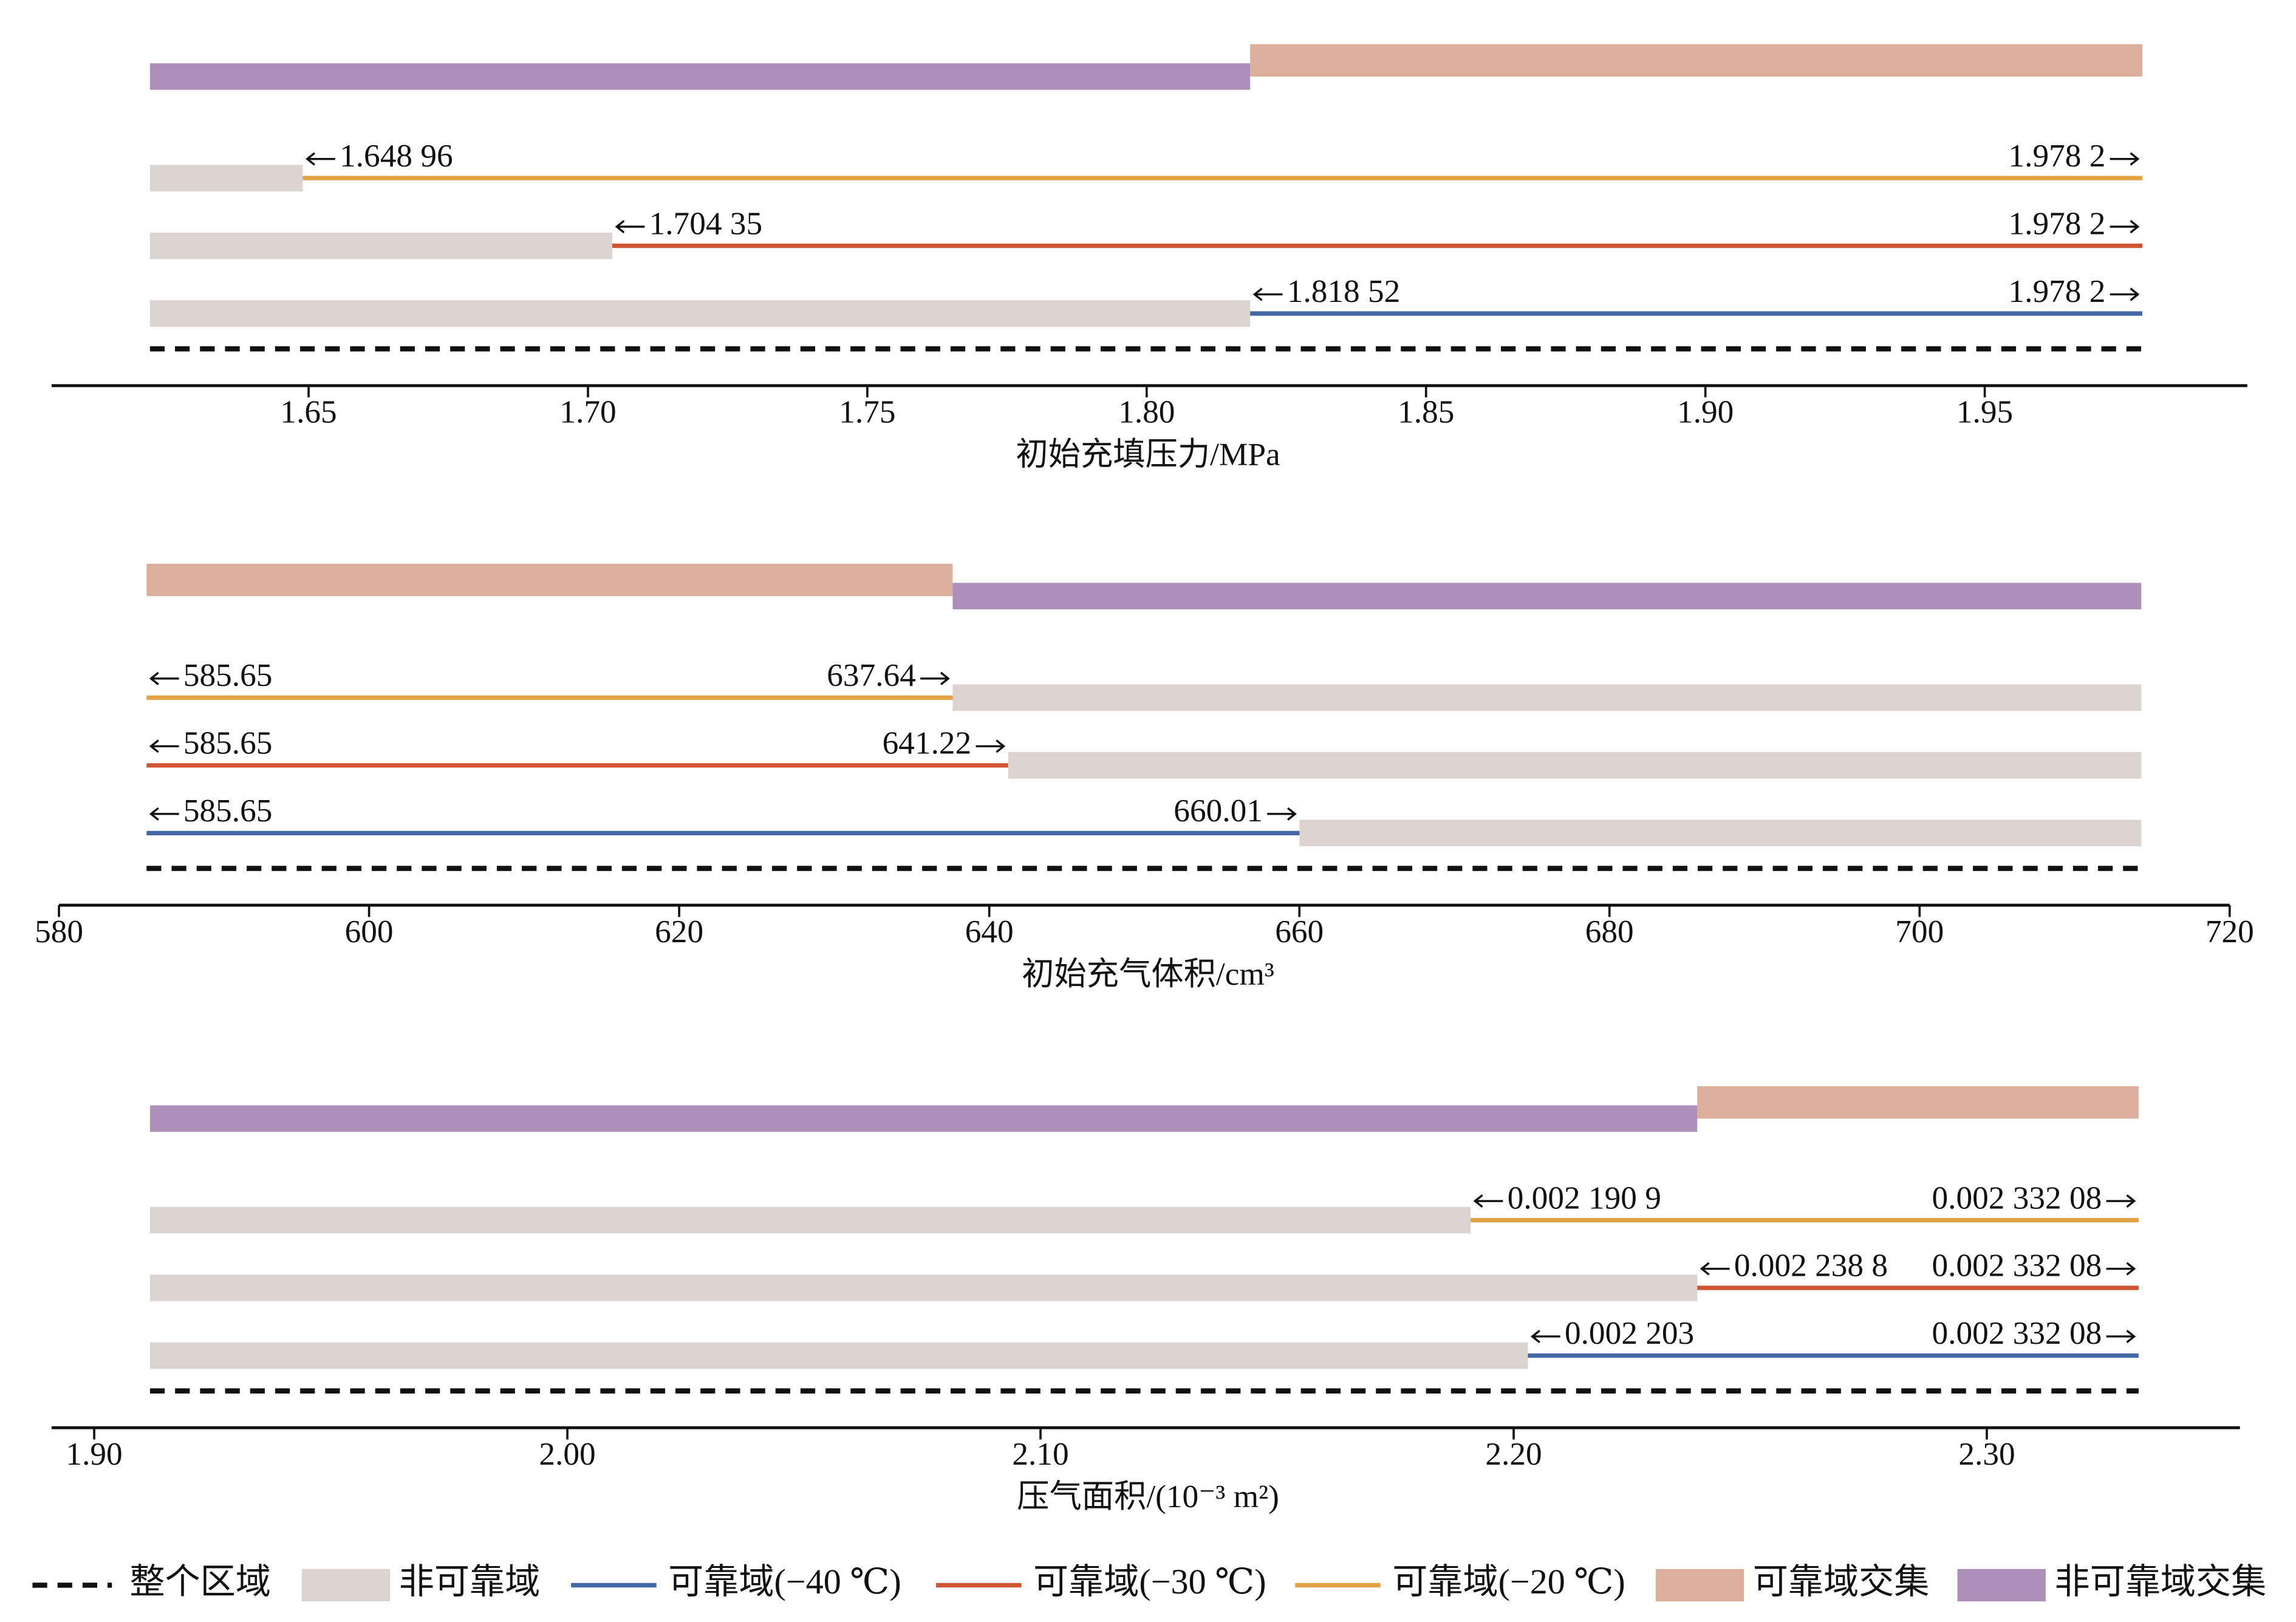 This screenshot has height=1622, width=2296. What do you see at coordinates (396, 156) in the screenshot?
I see `range-start-label: 1.648 96` at bounding box center [396, 156].